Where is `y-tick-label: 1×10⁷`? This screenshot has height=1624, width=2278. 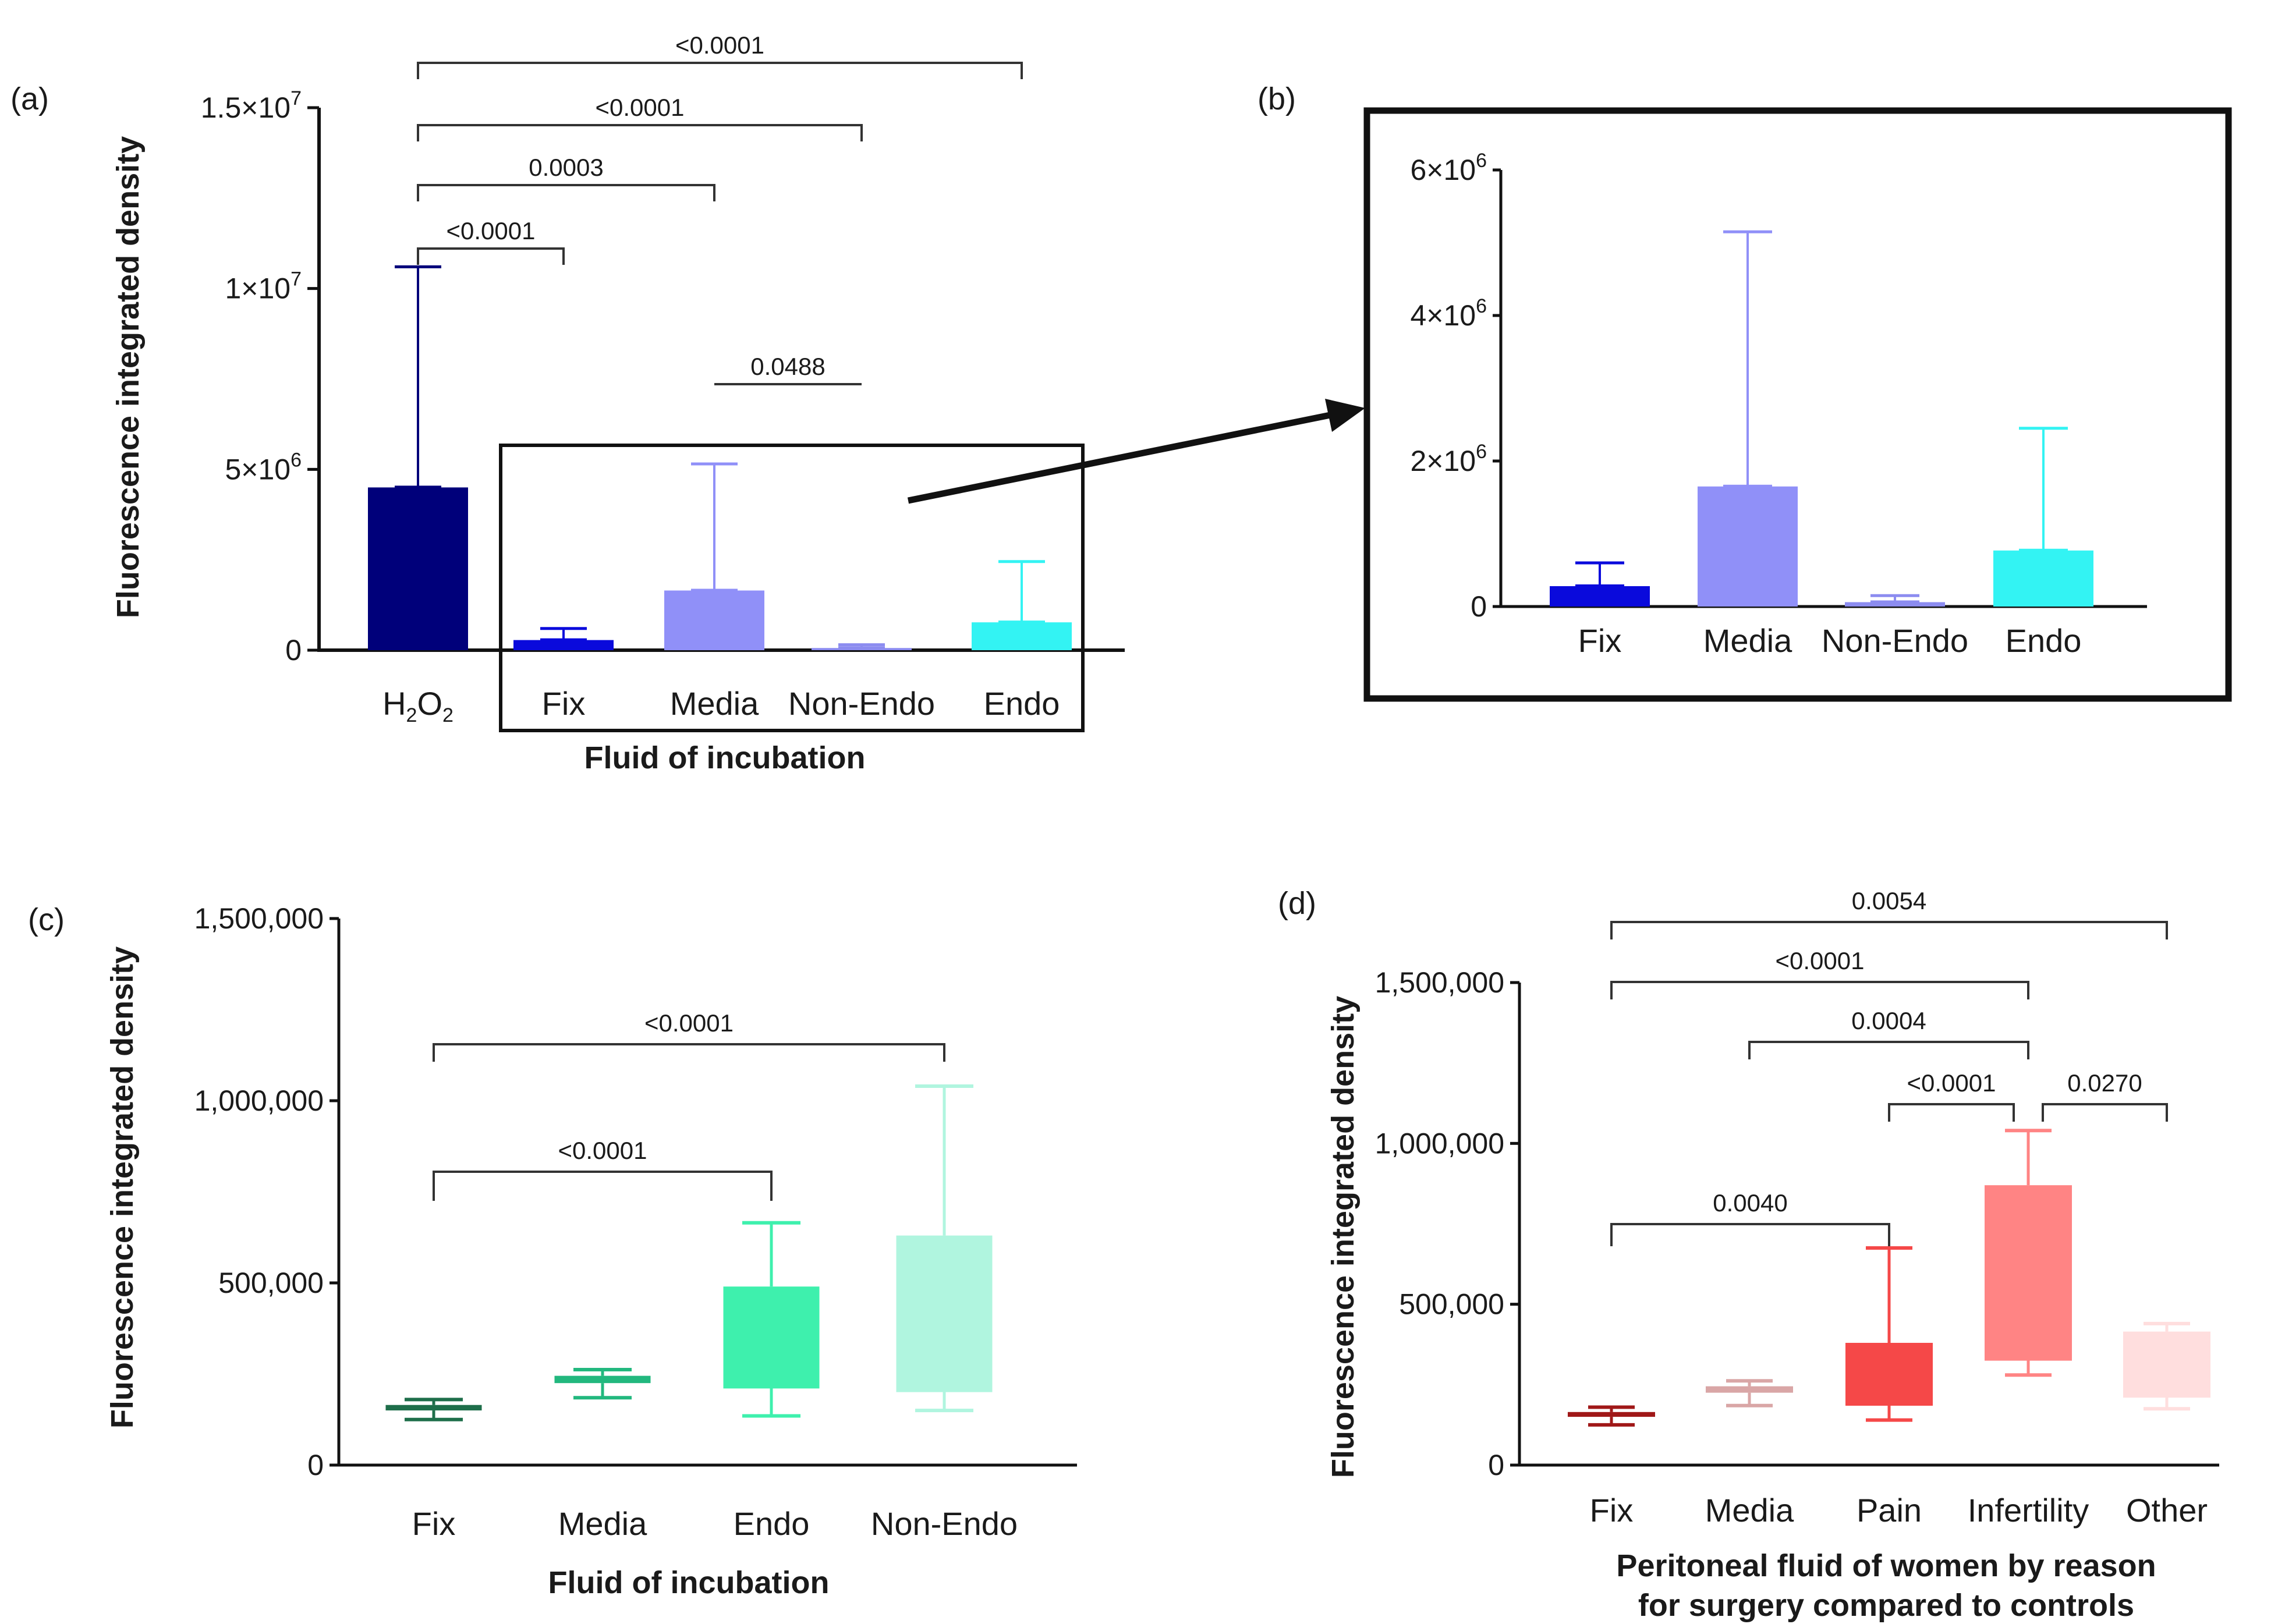
y-tick-label: 1×10⁷ is located at coordinates (263, 286).